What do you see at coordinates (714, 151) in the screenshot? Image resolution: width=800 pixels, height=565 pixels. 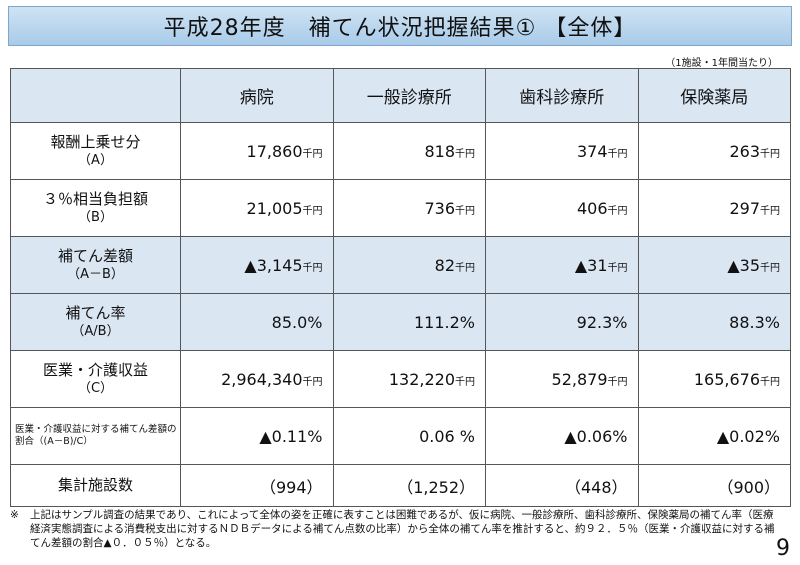 I see `table-cell: 263千円` at bounding box center [714, 151].